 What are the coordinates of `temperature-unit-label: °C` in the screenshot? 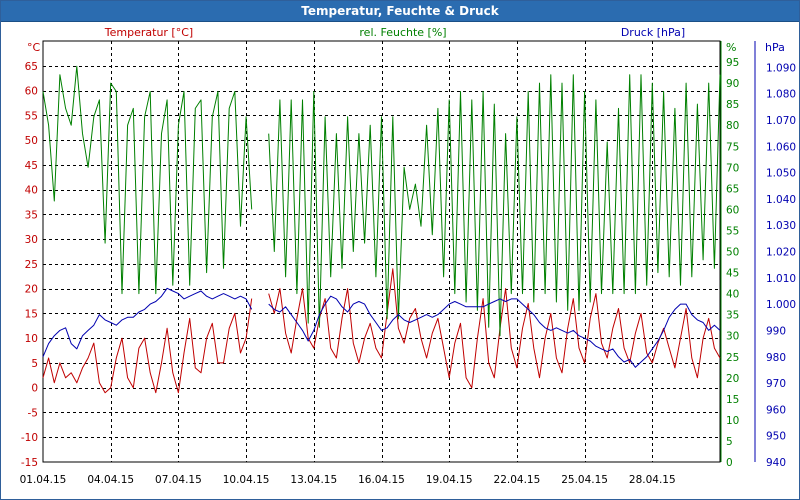 It's located at (34, 47).